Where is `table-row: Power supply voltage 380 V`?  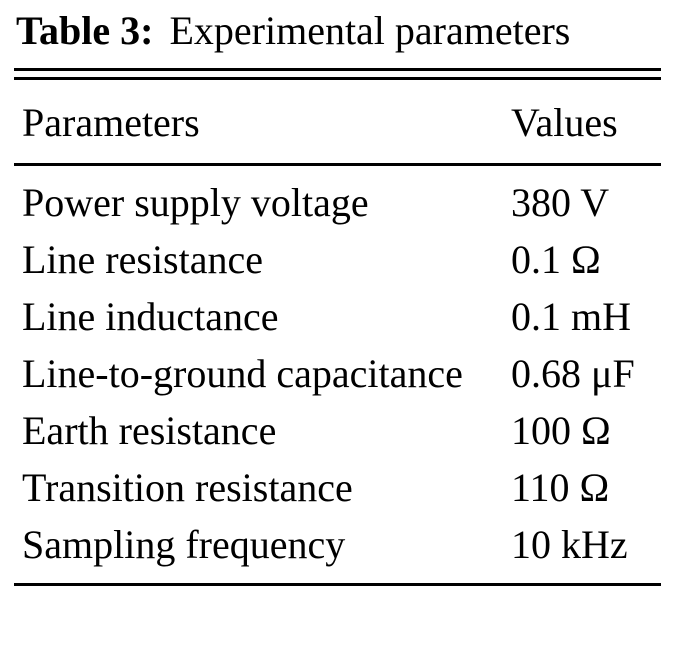 table-row: Power supply voltage 380 V is located at coordinates (337, 202).